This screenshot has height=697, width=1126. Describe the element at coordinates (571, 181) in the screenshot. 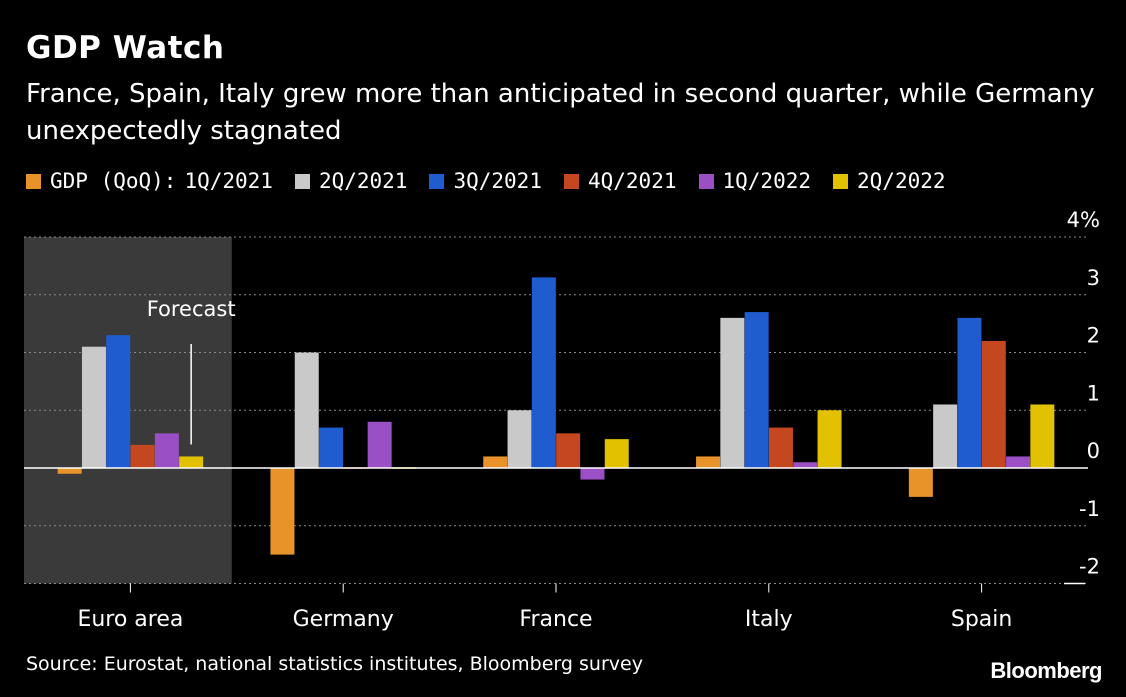

I see `legend-swatch-4q2021` at that location.